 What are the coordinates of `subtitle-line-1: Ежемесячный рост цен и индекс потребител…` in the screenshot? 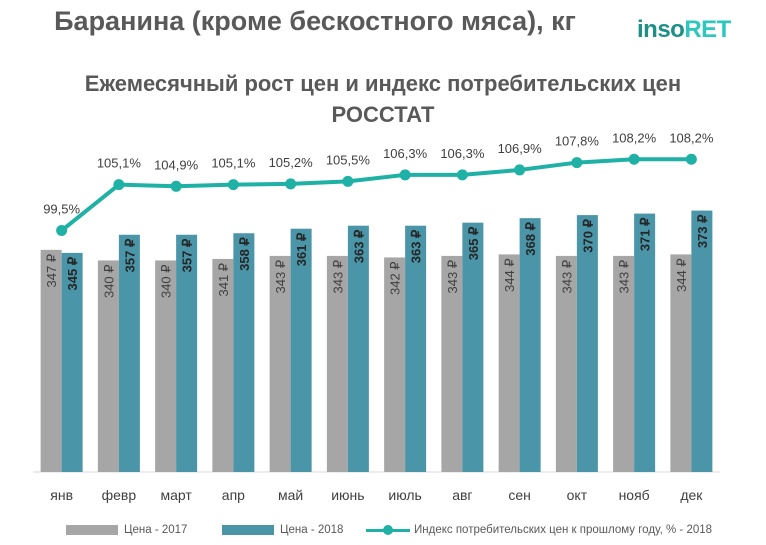 It's located at (383, 83).